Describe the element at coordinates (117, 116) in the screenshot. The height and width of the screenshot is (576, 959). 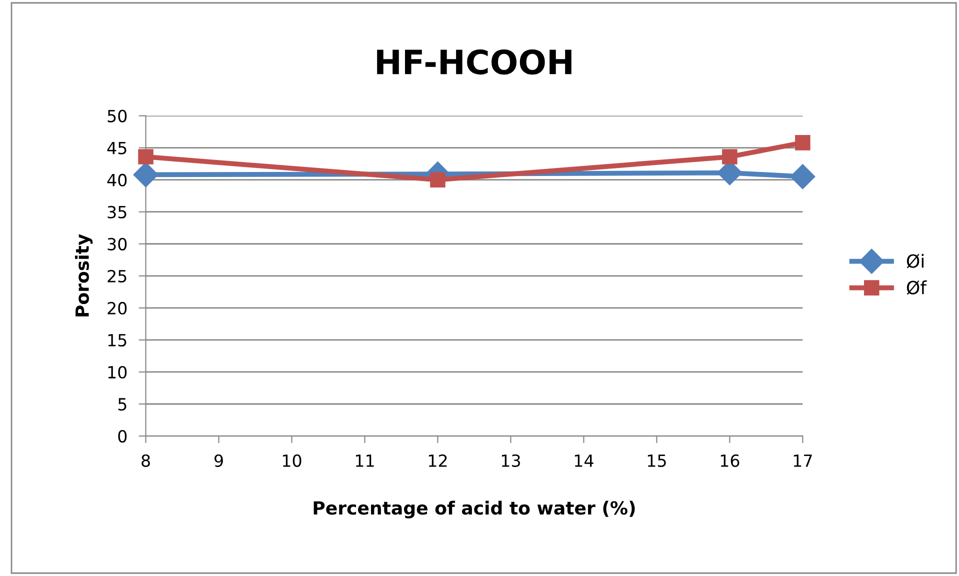
I see `y-tick-label: 50` at that location.